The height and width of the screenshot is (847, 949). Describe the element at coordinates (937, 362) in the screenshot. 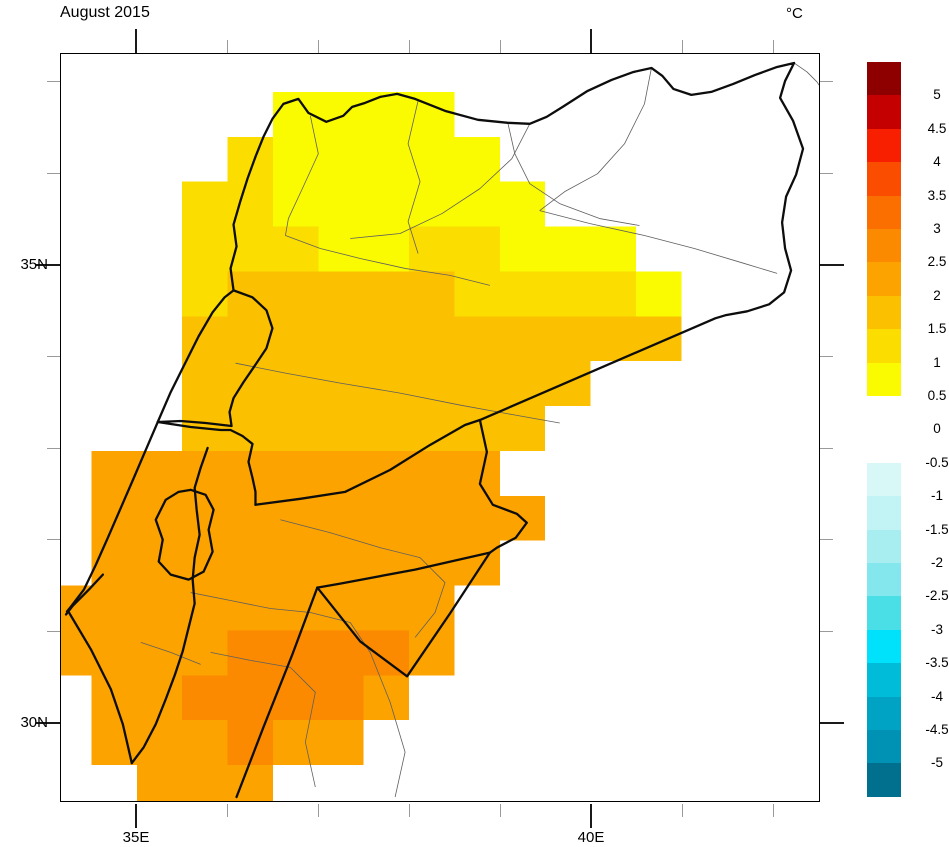

I see `colorbar-label: 1` at that location.